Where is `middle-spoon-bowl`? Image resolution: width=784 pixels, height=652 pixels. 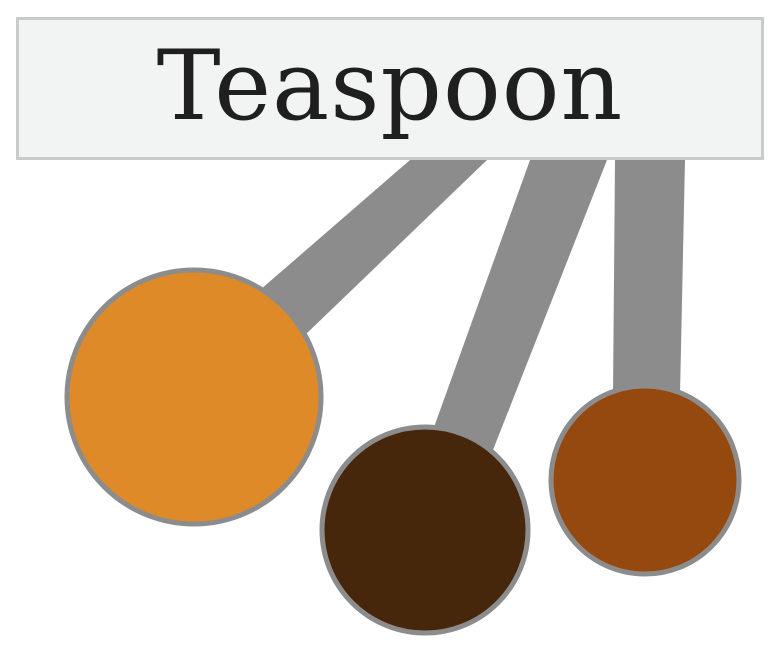 middle-spoon-bowl is located at coordinates (425, 530).